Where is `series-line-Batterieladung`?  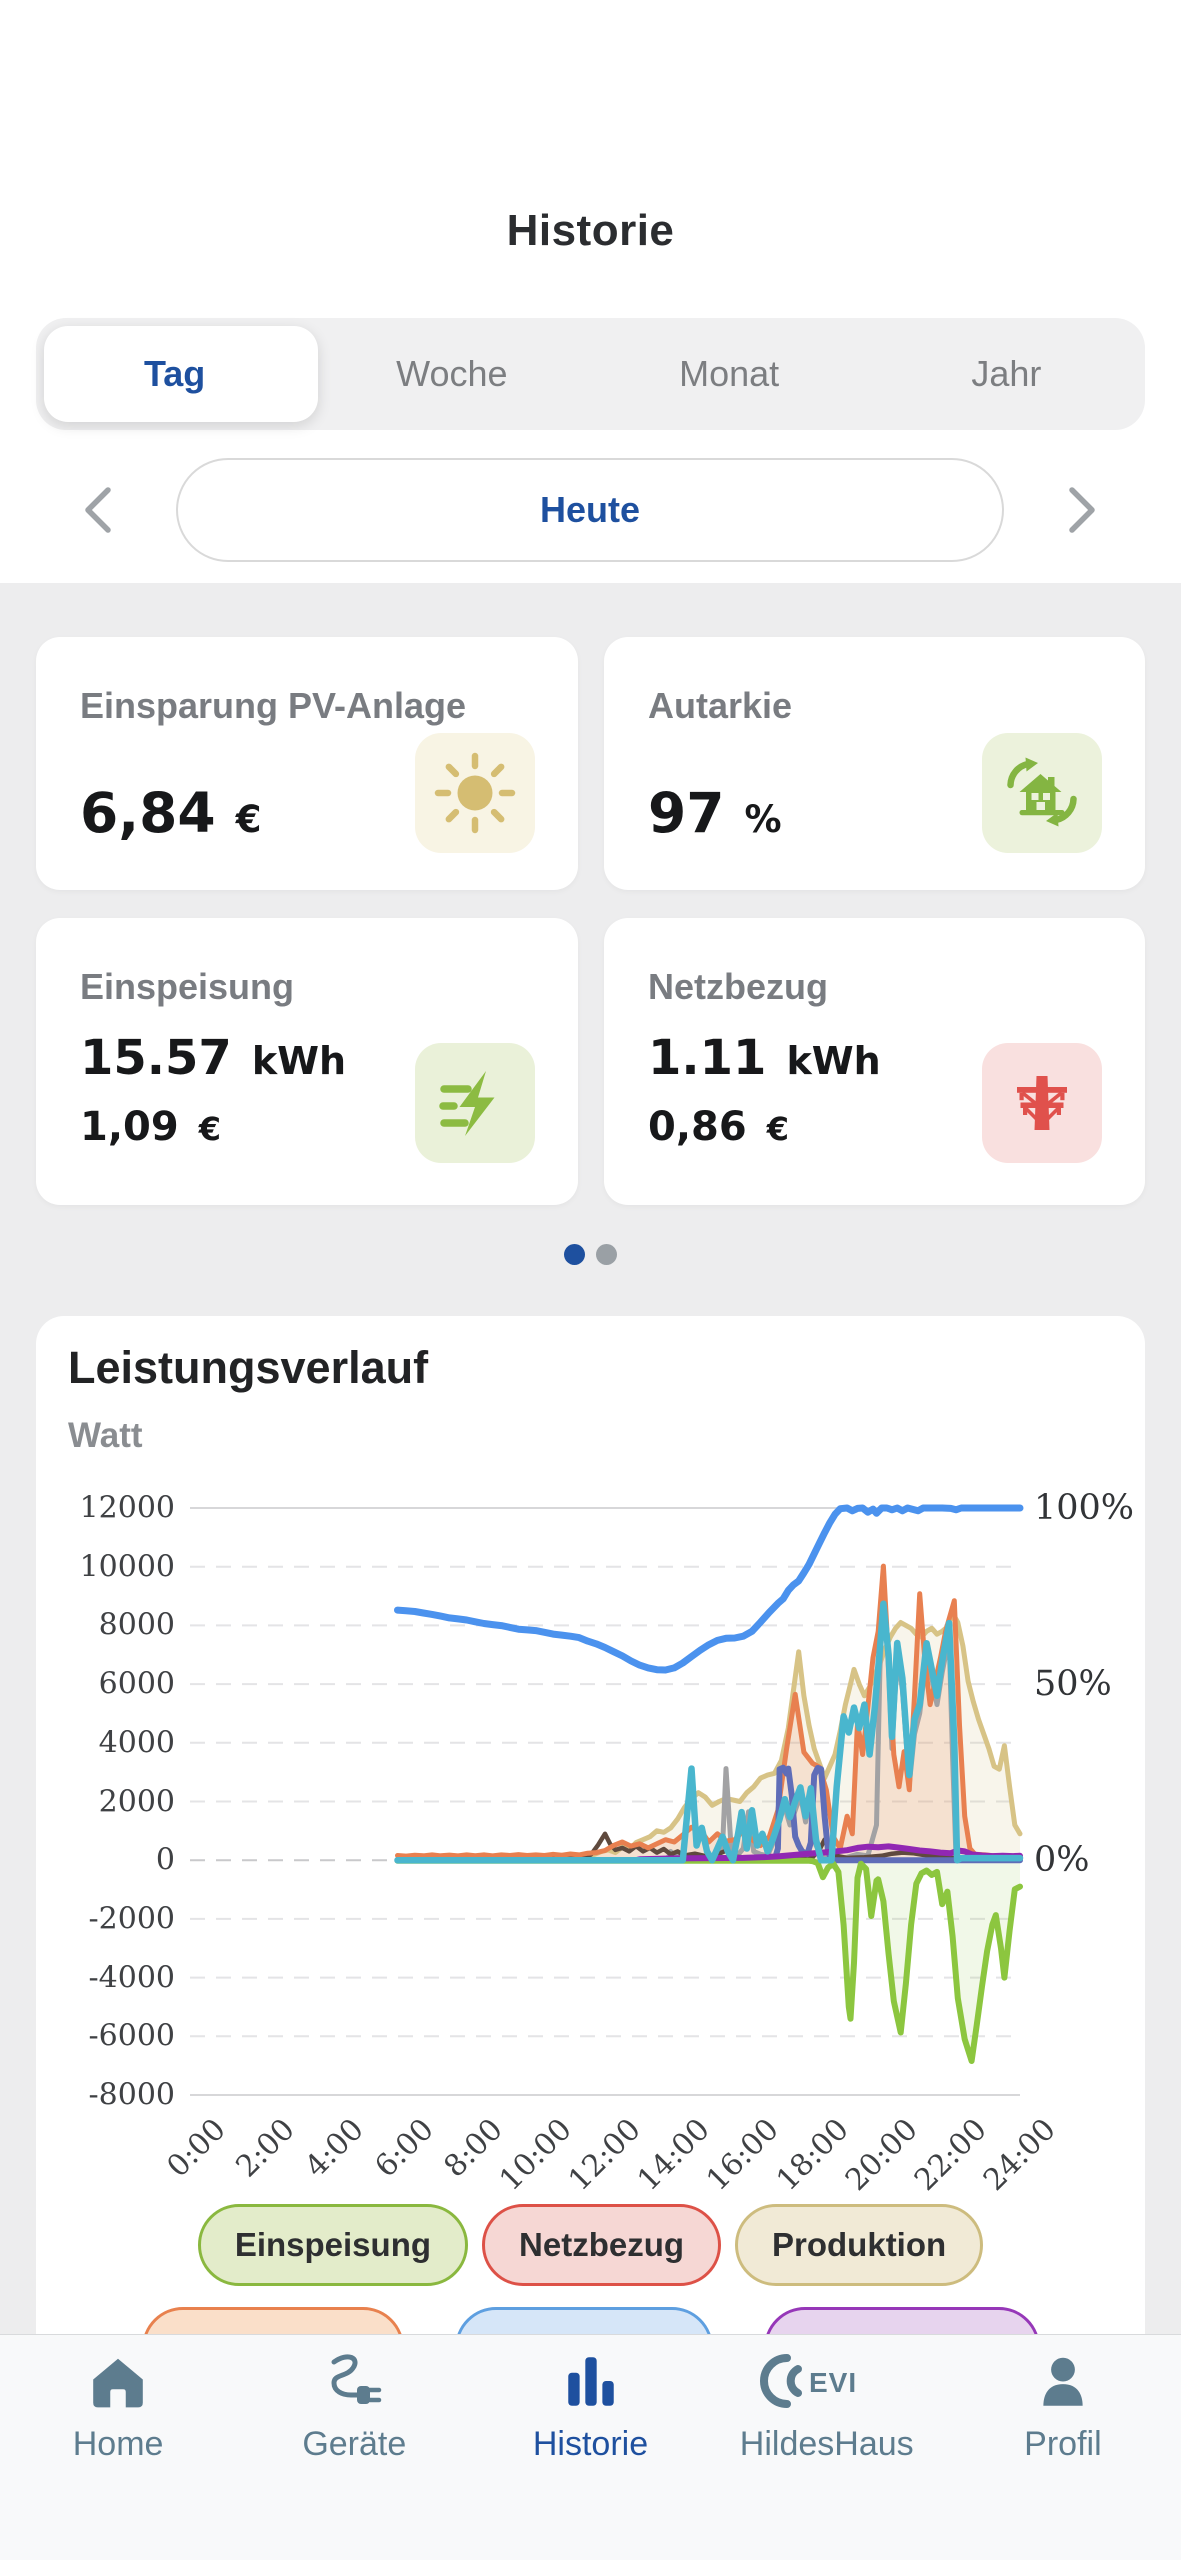
series-line-Batterieladung is located at coordinates (709, 1732).